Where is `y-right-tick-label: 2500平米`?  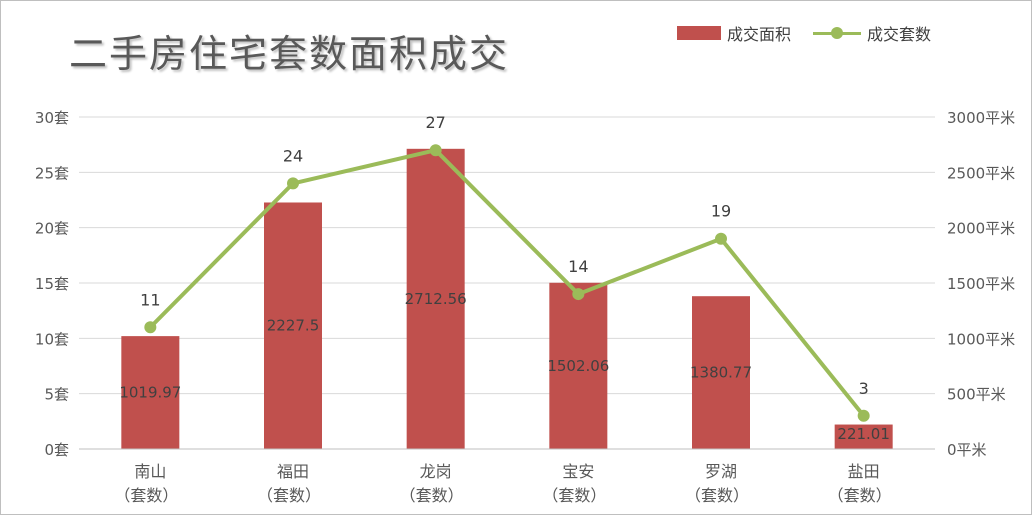
y-right-tick-label: 2500平米 is located at coordinates (981, 173).